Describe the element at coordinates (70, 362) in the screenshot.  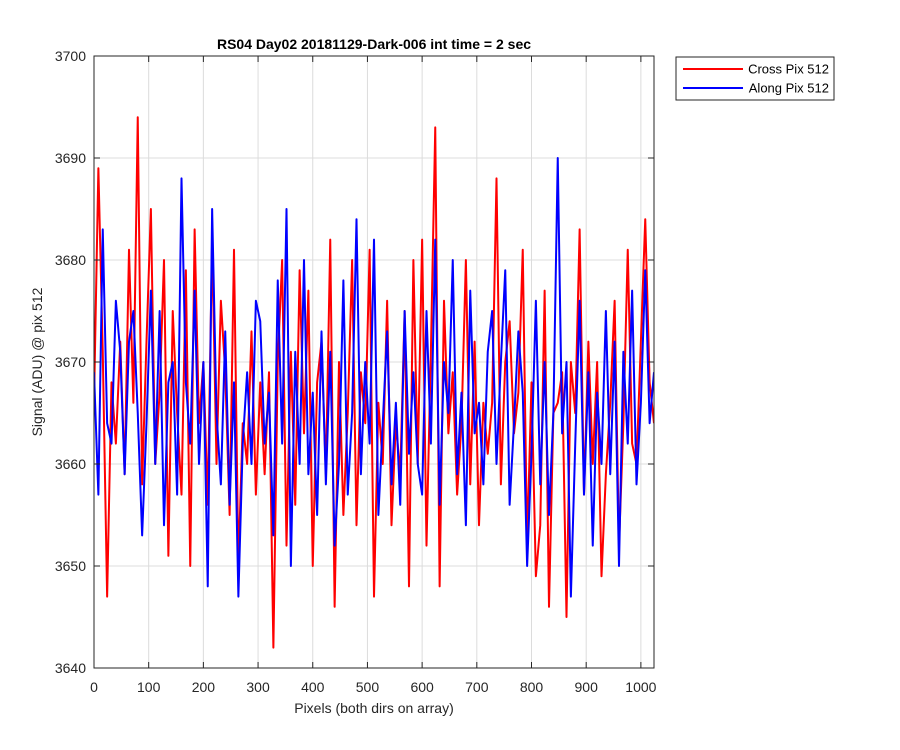
I see `y-tick-label: 3670` at that location.